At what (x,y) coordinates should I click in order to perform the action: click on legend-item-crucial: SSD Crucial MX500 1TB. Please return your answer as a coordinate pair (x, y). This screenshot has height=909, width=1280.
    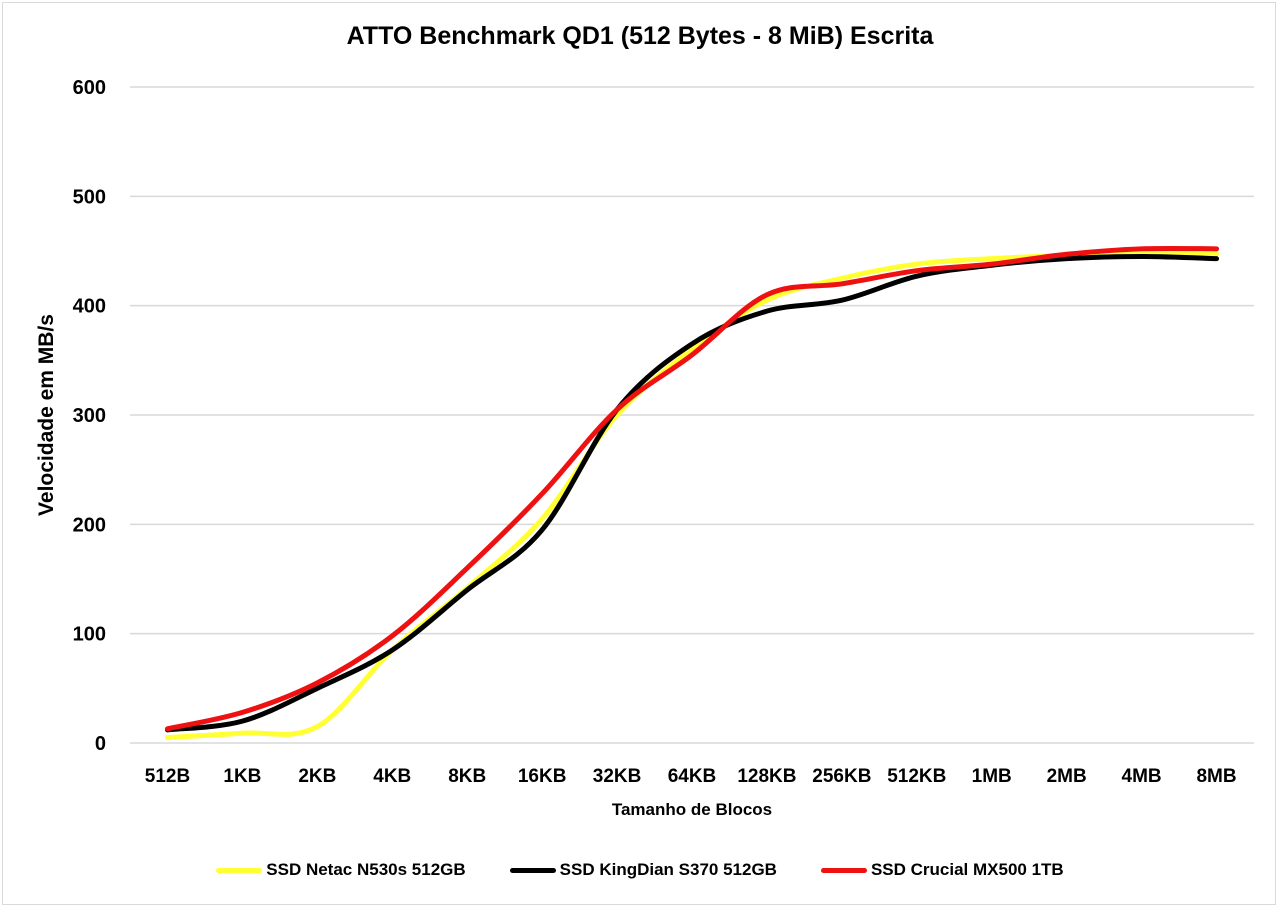
    Looking at the image, I should click on (942, 870).